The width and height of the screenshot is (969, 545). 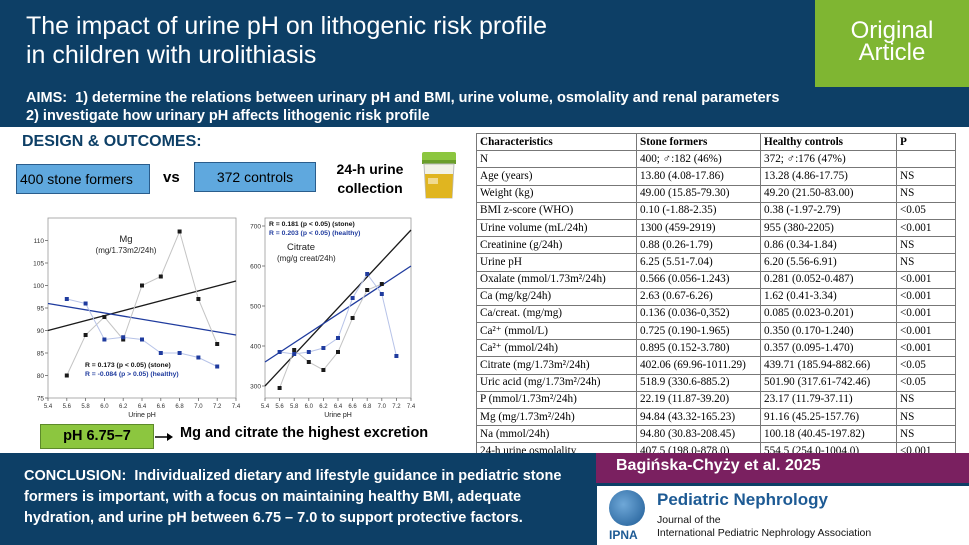 I want to click on table-cell: 439.71 (185.94-882.66), so click(x=828, y=365).